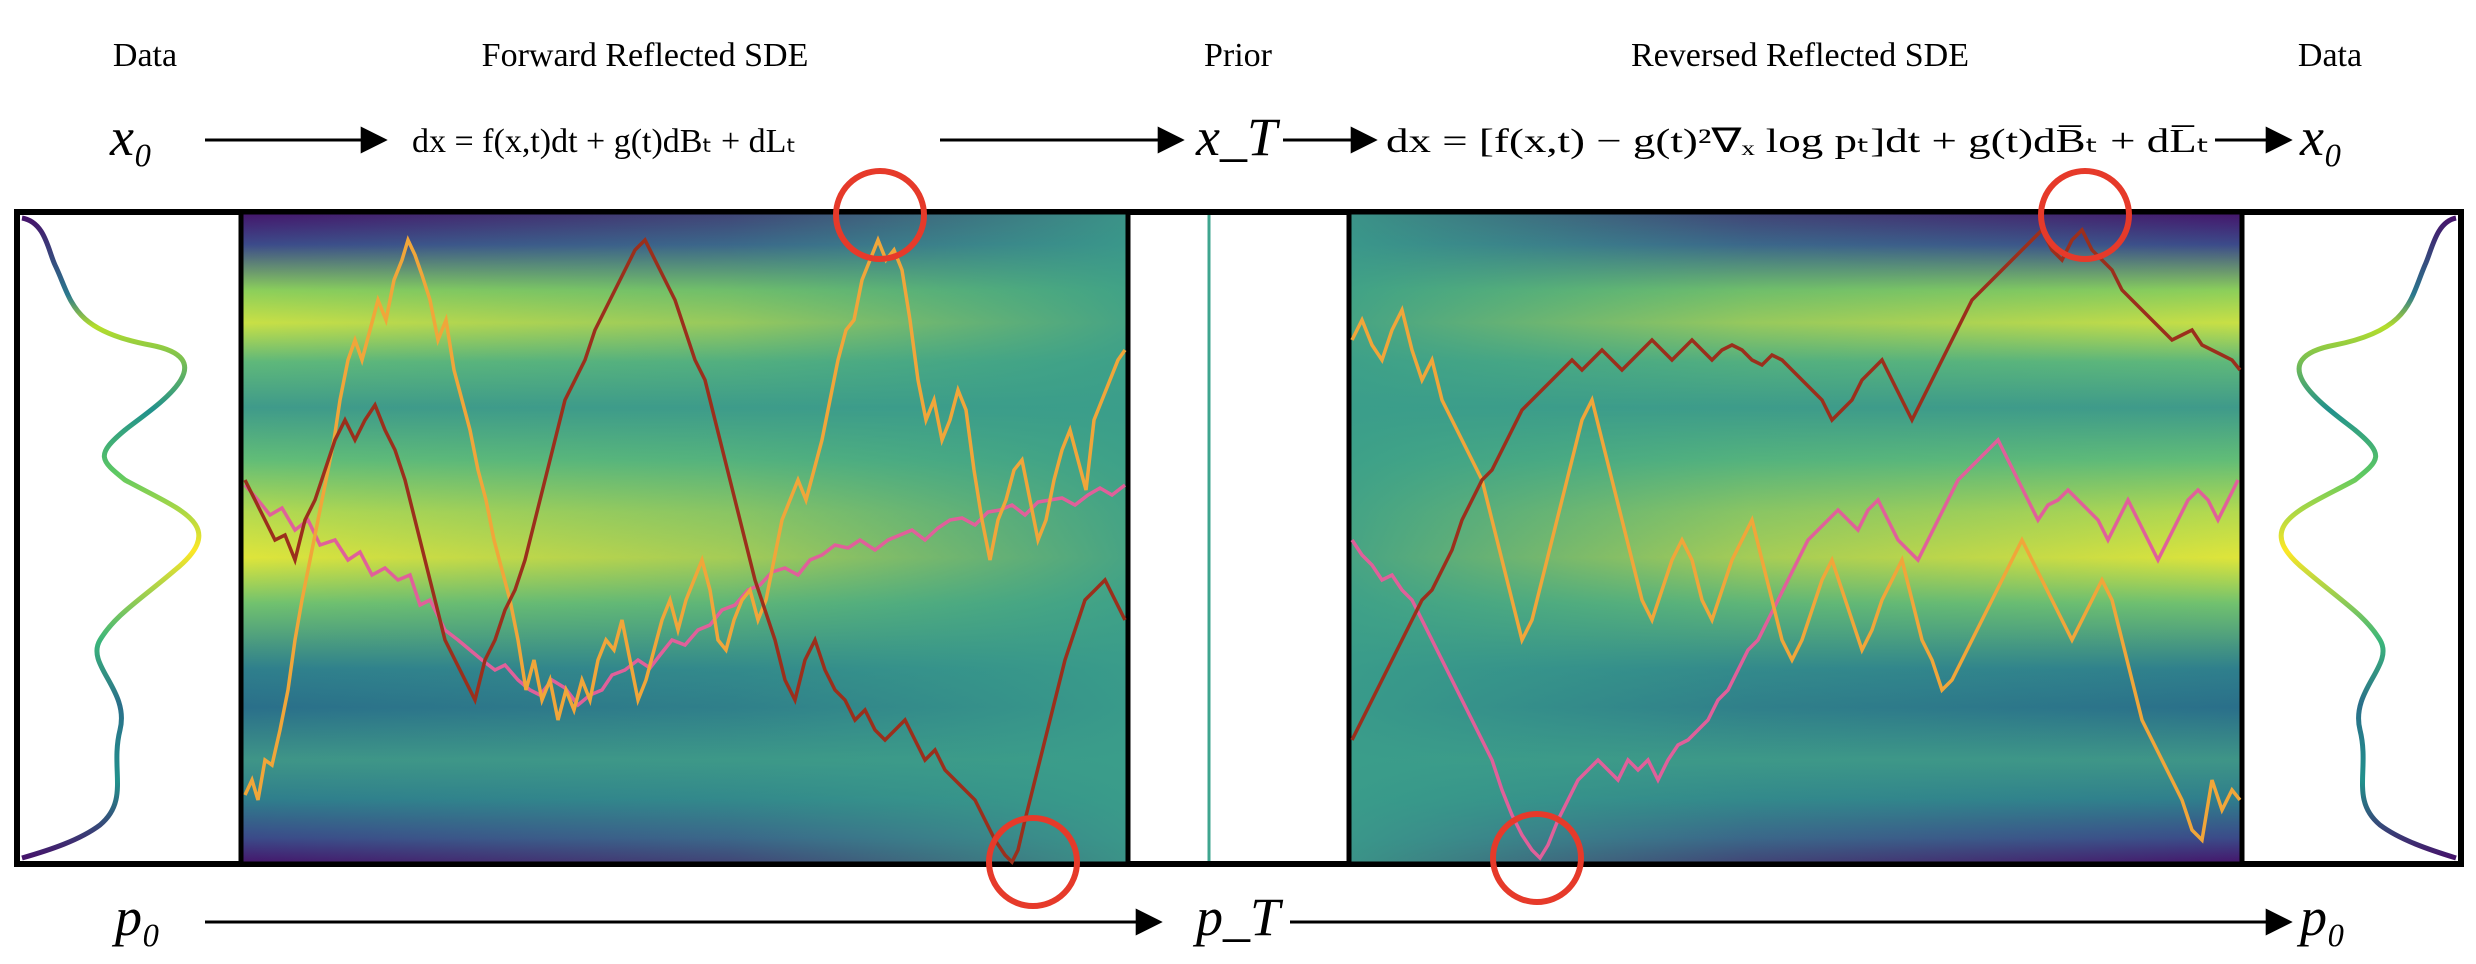 The image size is (2476, 964). What do you see at coordinates (1238, 917) in the screenshot?
I see `pT-label: p_T` at bounding box center [1238, 917].